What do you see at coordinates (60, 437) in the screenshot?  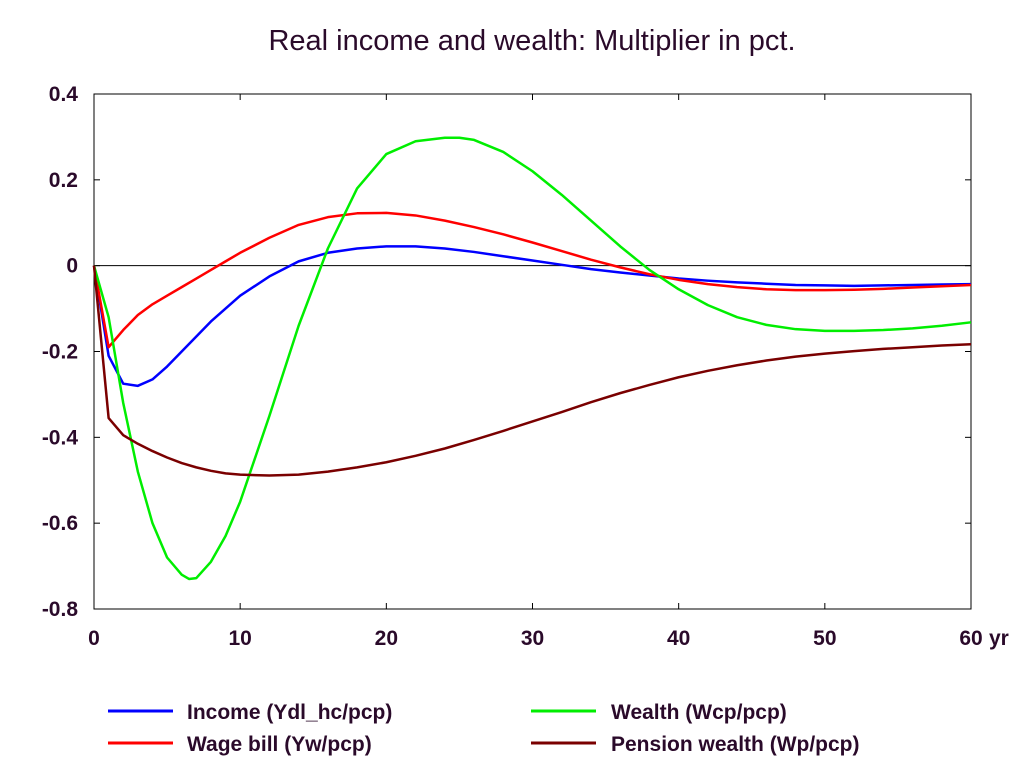 I see `y-tick-label: -0.4` at bounding box center [60, 437].